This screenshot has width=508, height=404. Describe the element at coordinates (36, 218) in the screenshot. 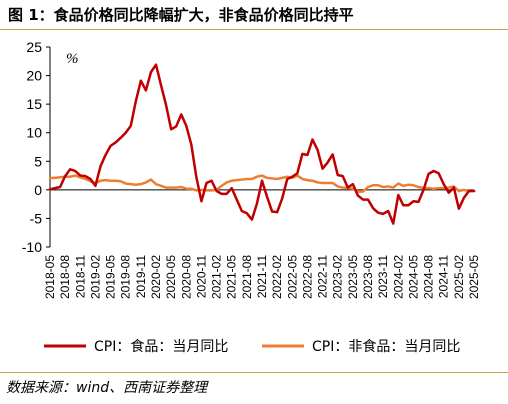

I see `y-tick-label: -5` at that location.